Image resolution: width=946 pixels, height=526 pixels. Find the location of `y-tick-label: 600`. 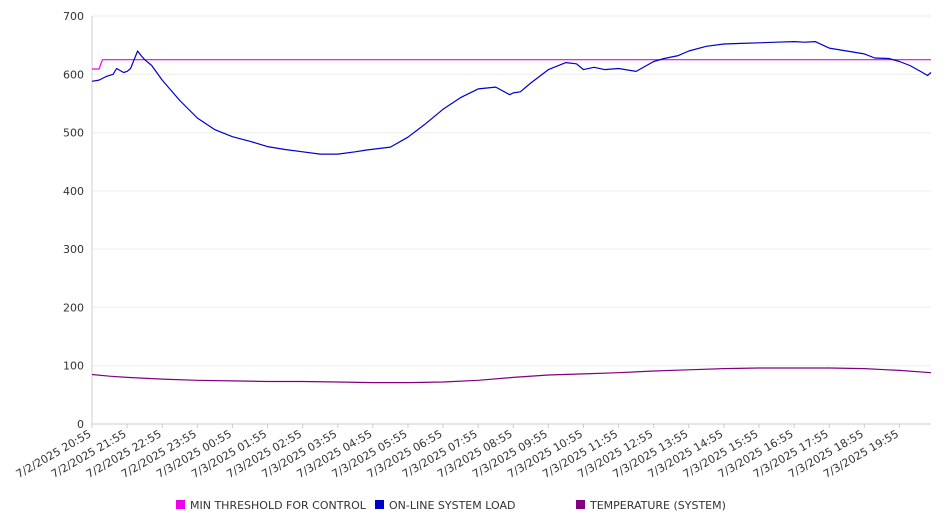

y-tick-label: 600 is located at coordinates (73, 74).